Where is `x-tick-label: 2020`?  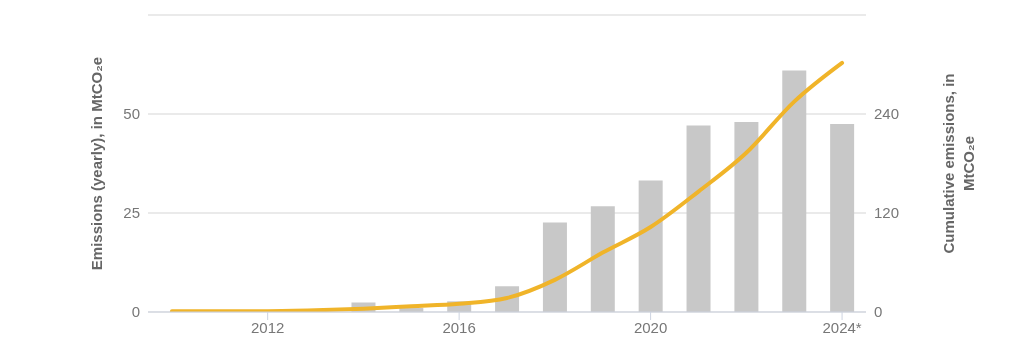
x-tick-label: 2020 is located at coordinates (650, 327).